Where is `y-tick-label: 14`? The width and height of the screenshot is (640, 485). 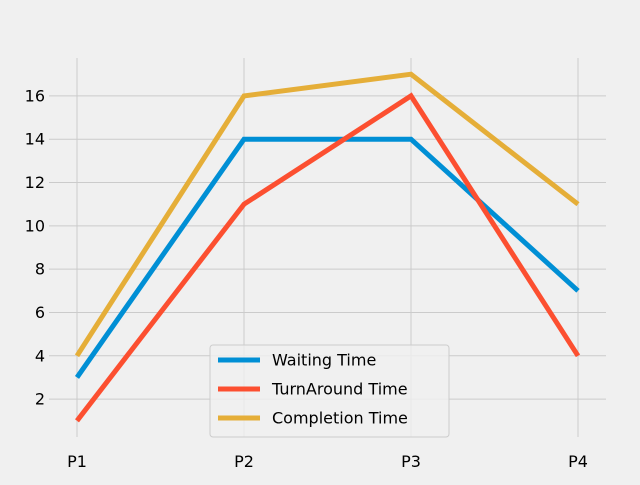 y-tick-label: 14 is located at coordinates (35, 139).